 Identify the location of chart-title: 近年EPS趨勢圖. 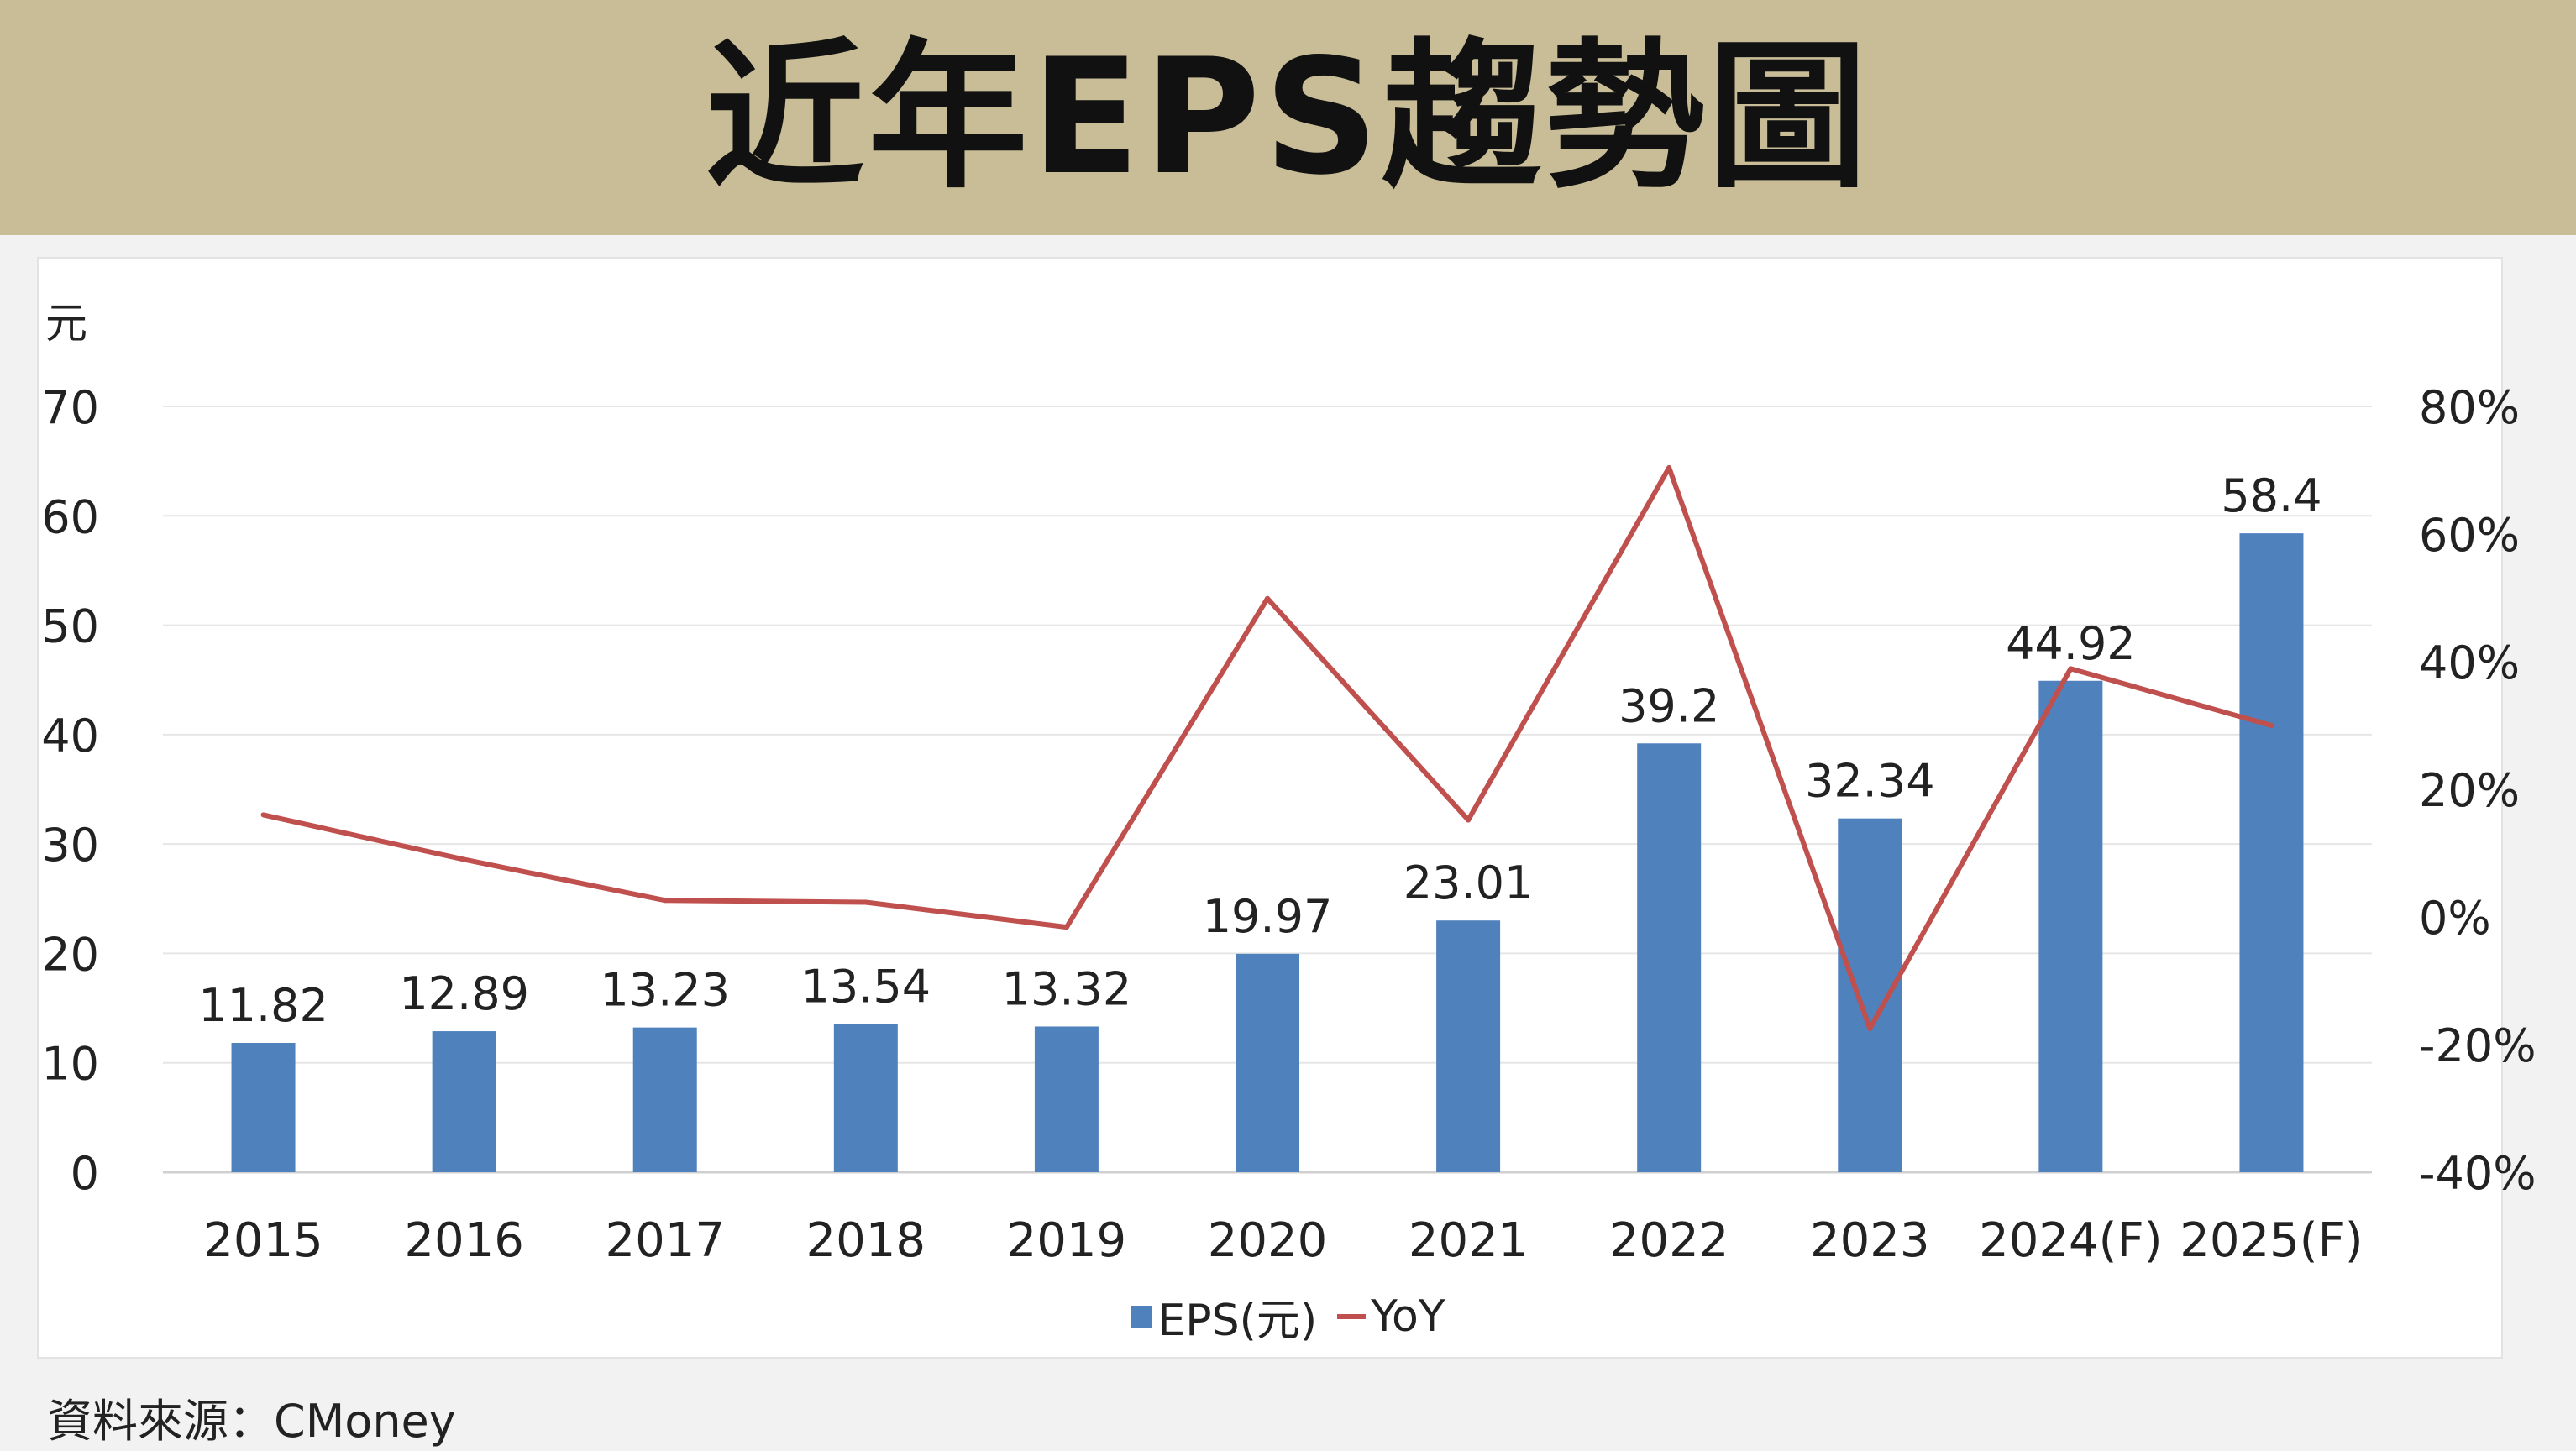
(1288, 117).